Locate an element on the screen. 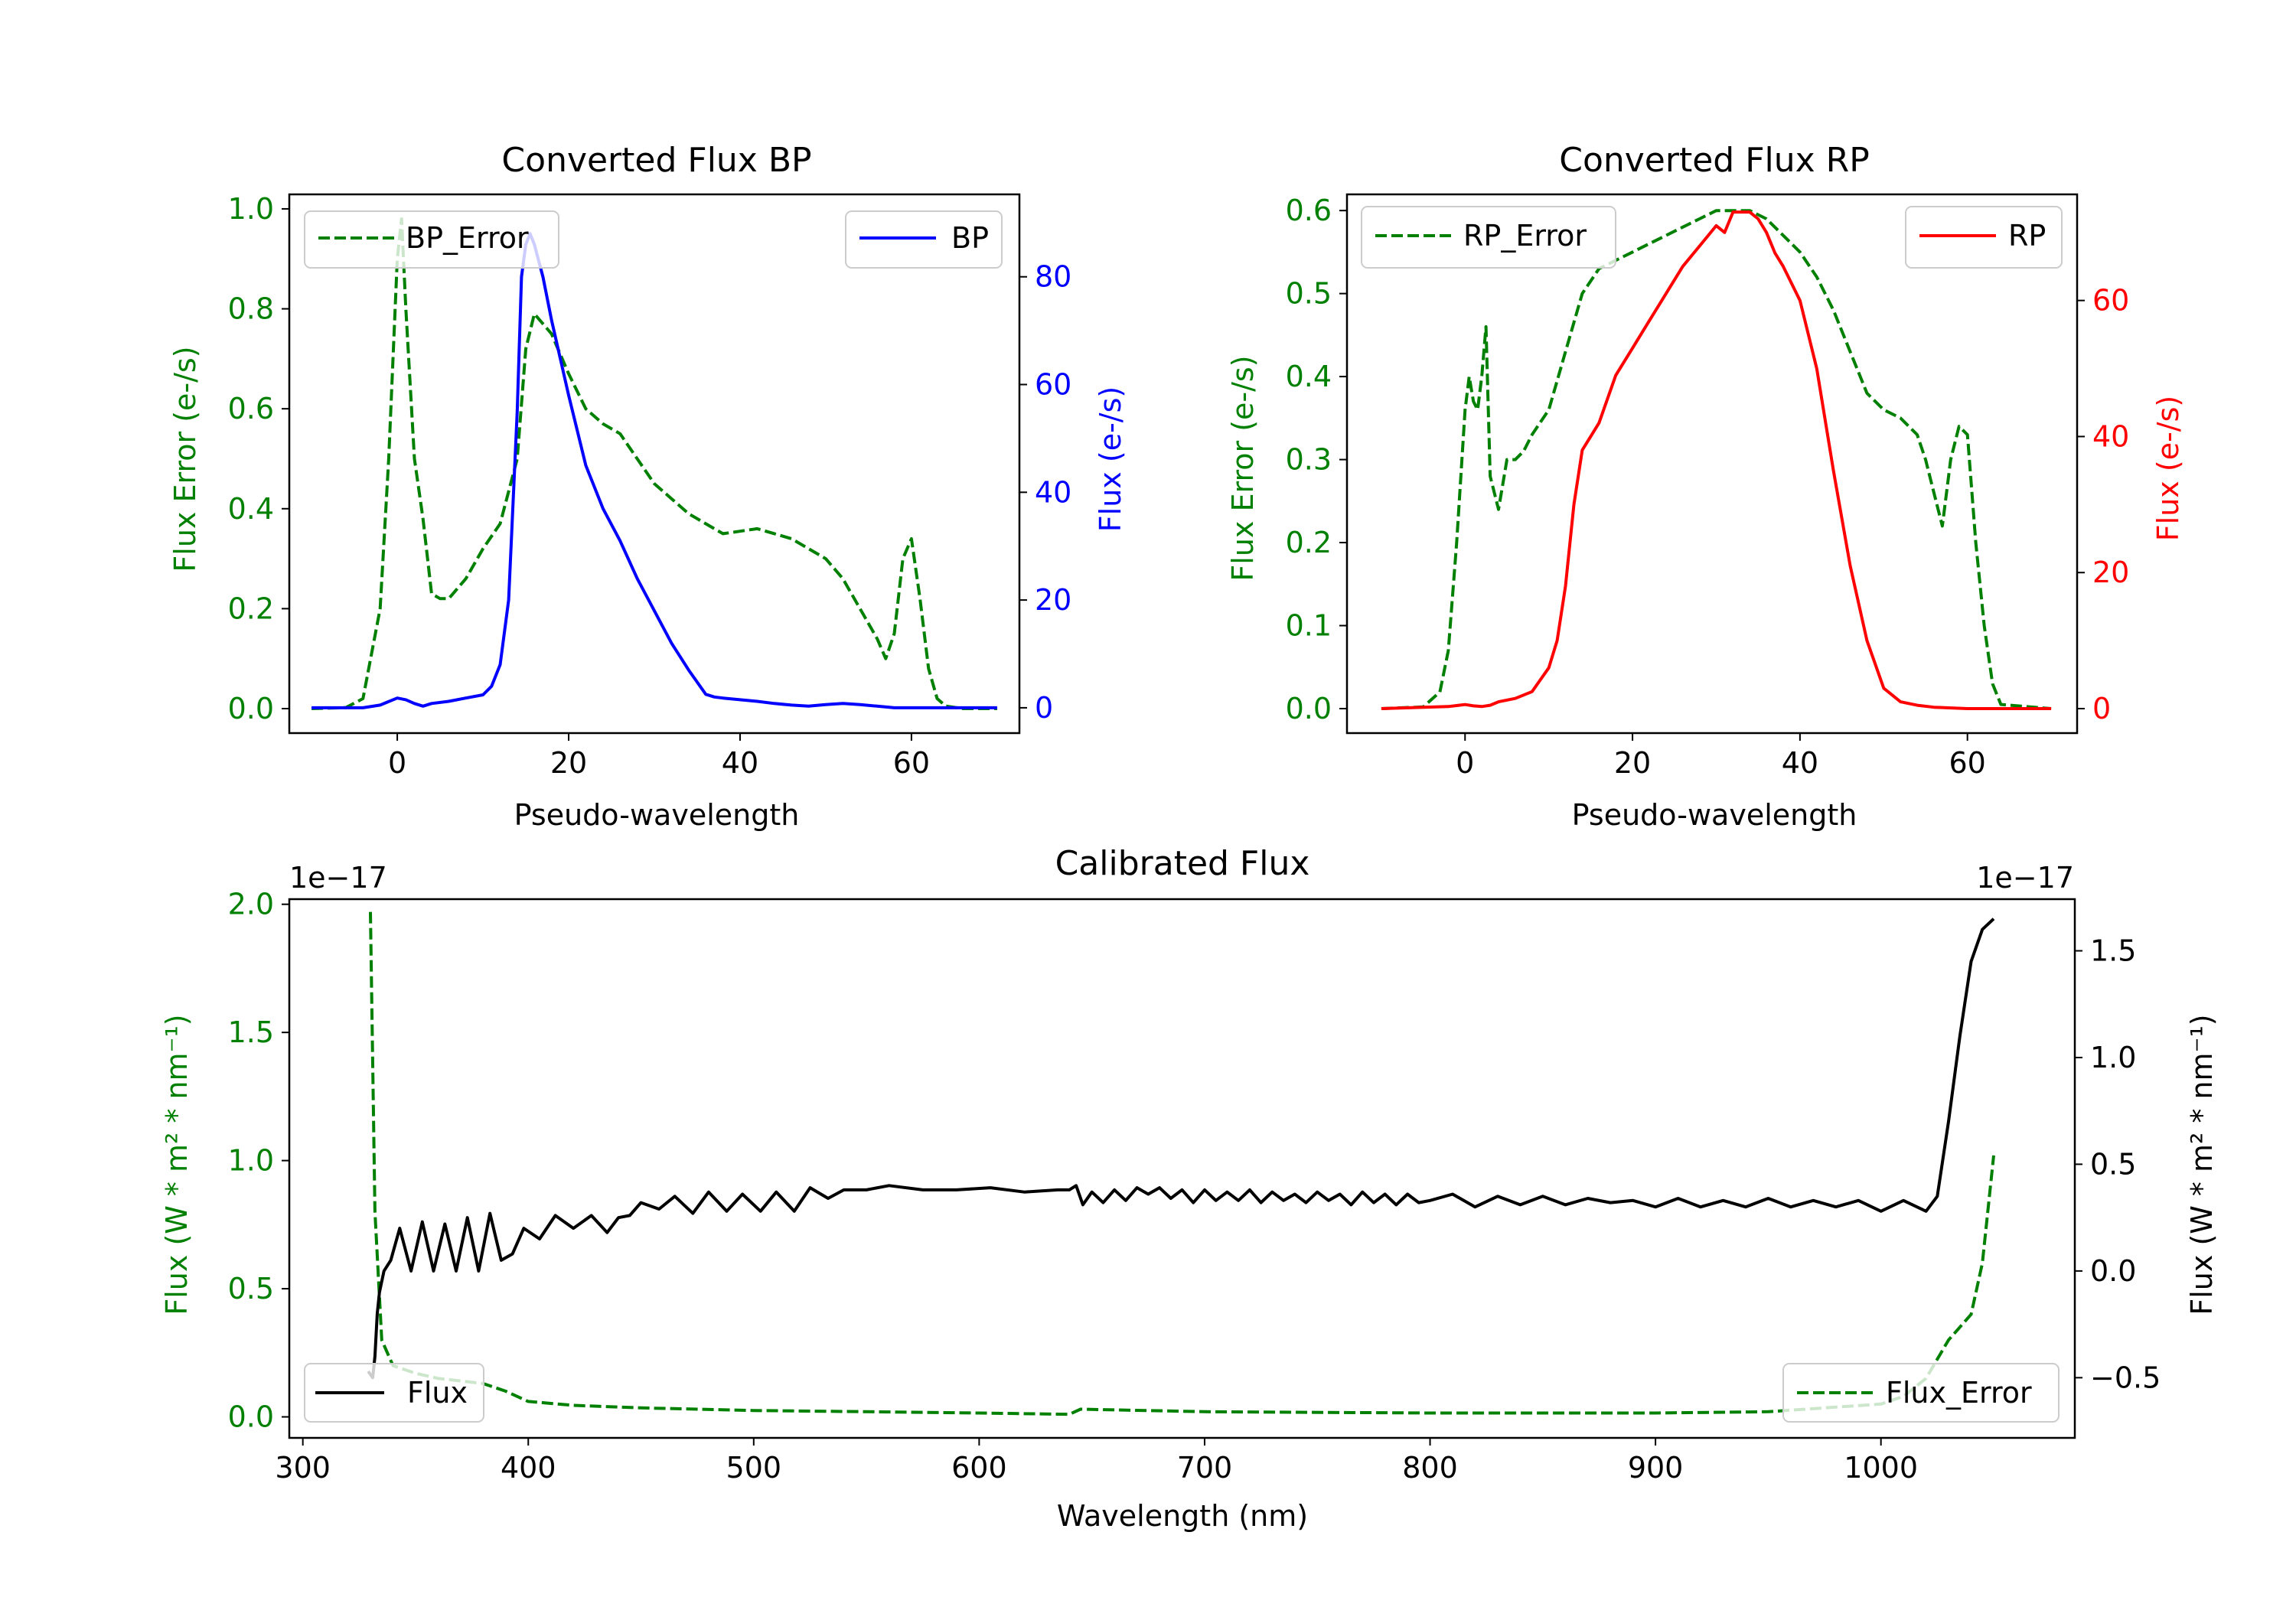  calibrated-x-tick-label: 900 is located at coordinates (1656, 1468).